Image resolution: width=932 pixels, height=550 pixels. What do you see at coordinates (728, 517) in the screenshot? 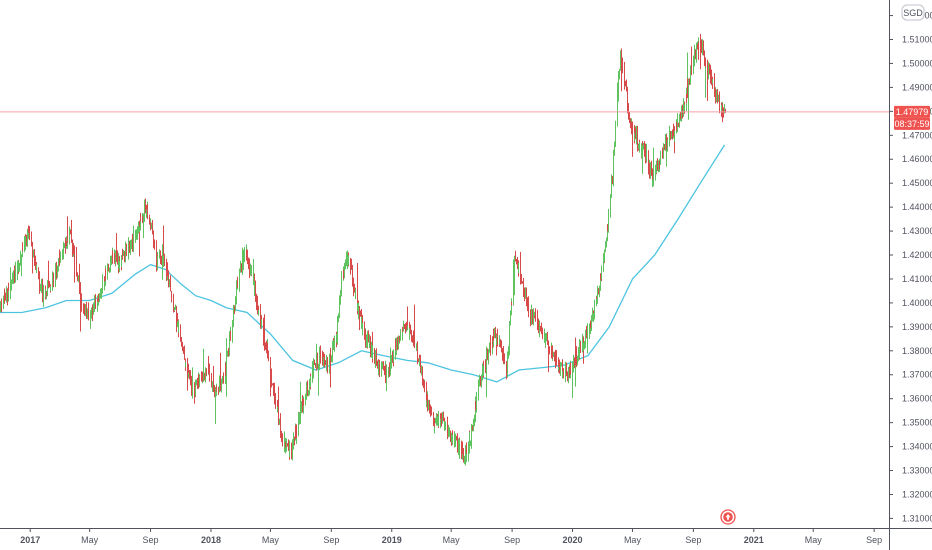
I see `arrow-up-circle-icon` at bounding box center [728, 517].